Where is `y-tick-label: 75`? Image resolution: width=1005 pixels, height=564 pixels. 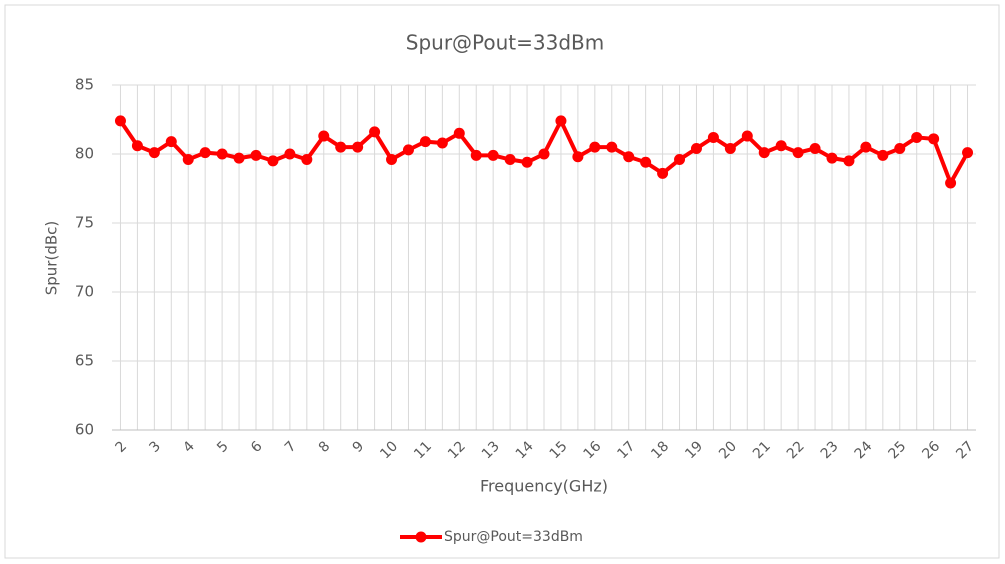
y-tick-label: 75 is located at coordinates (84, 223).